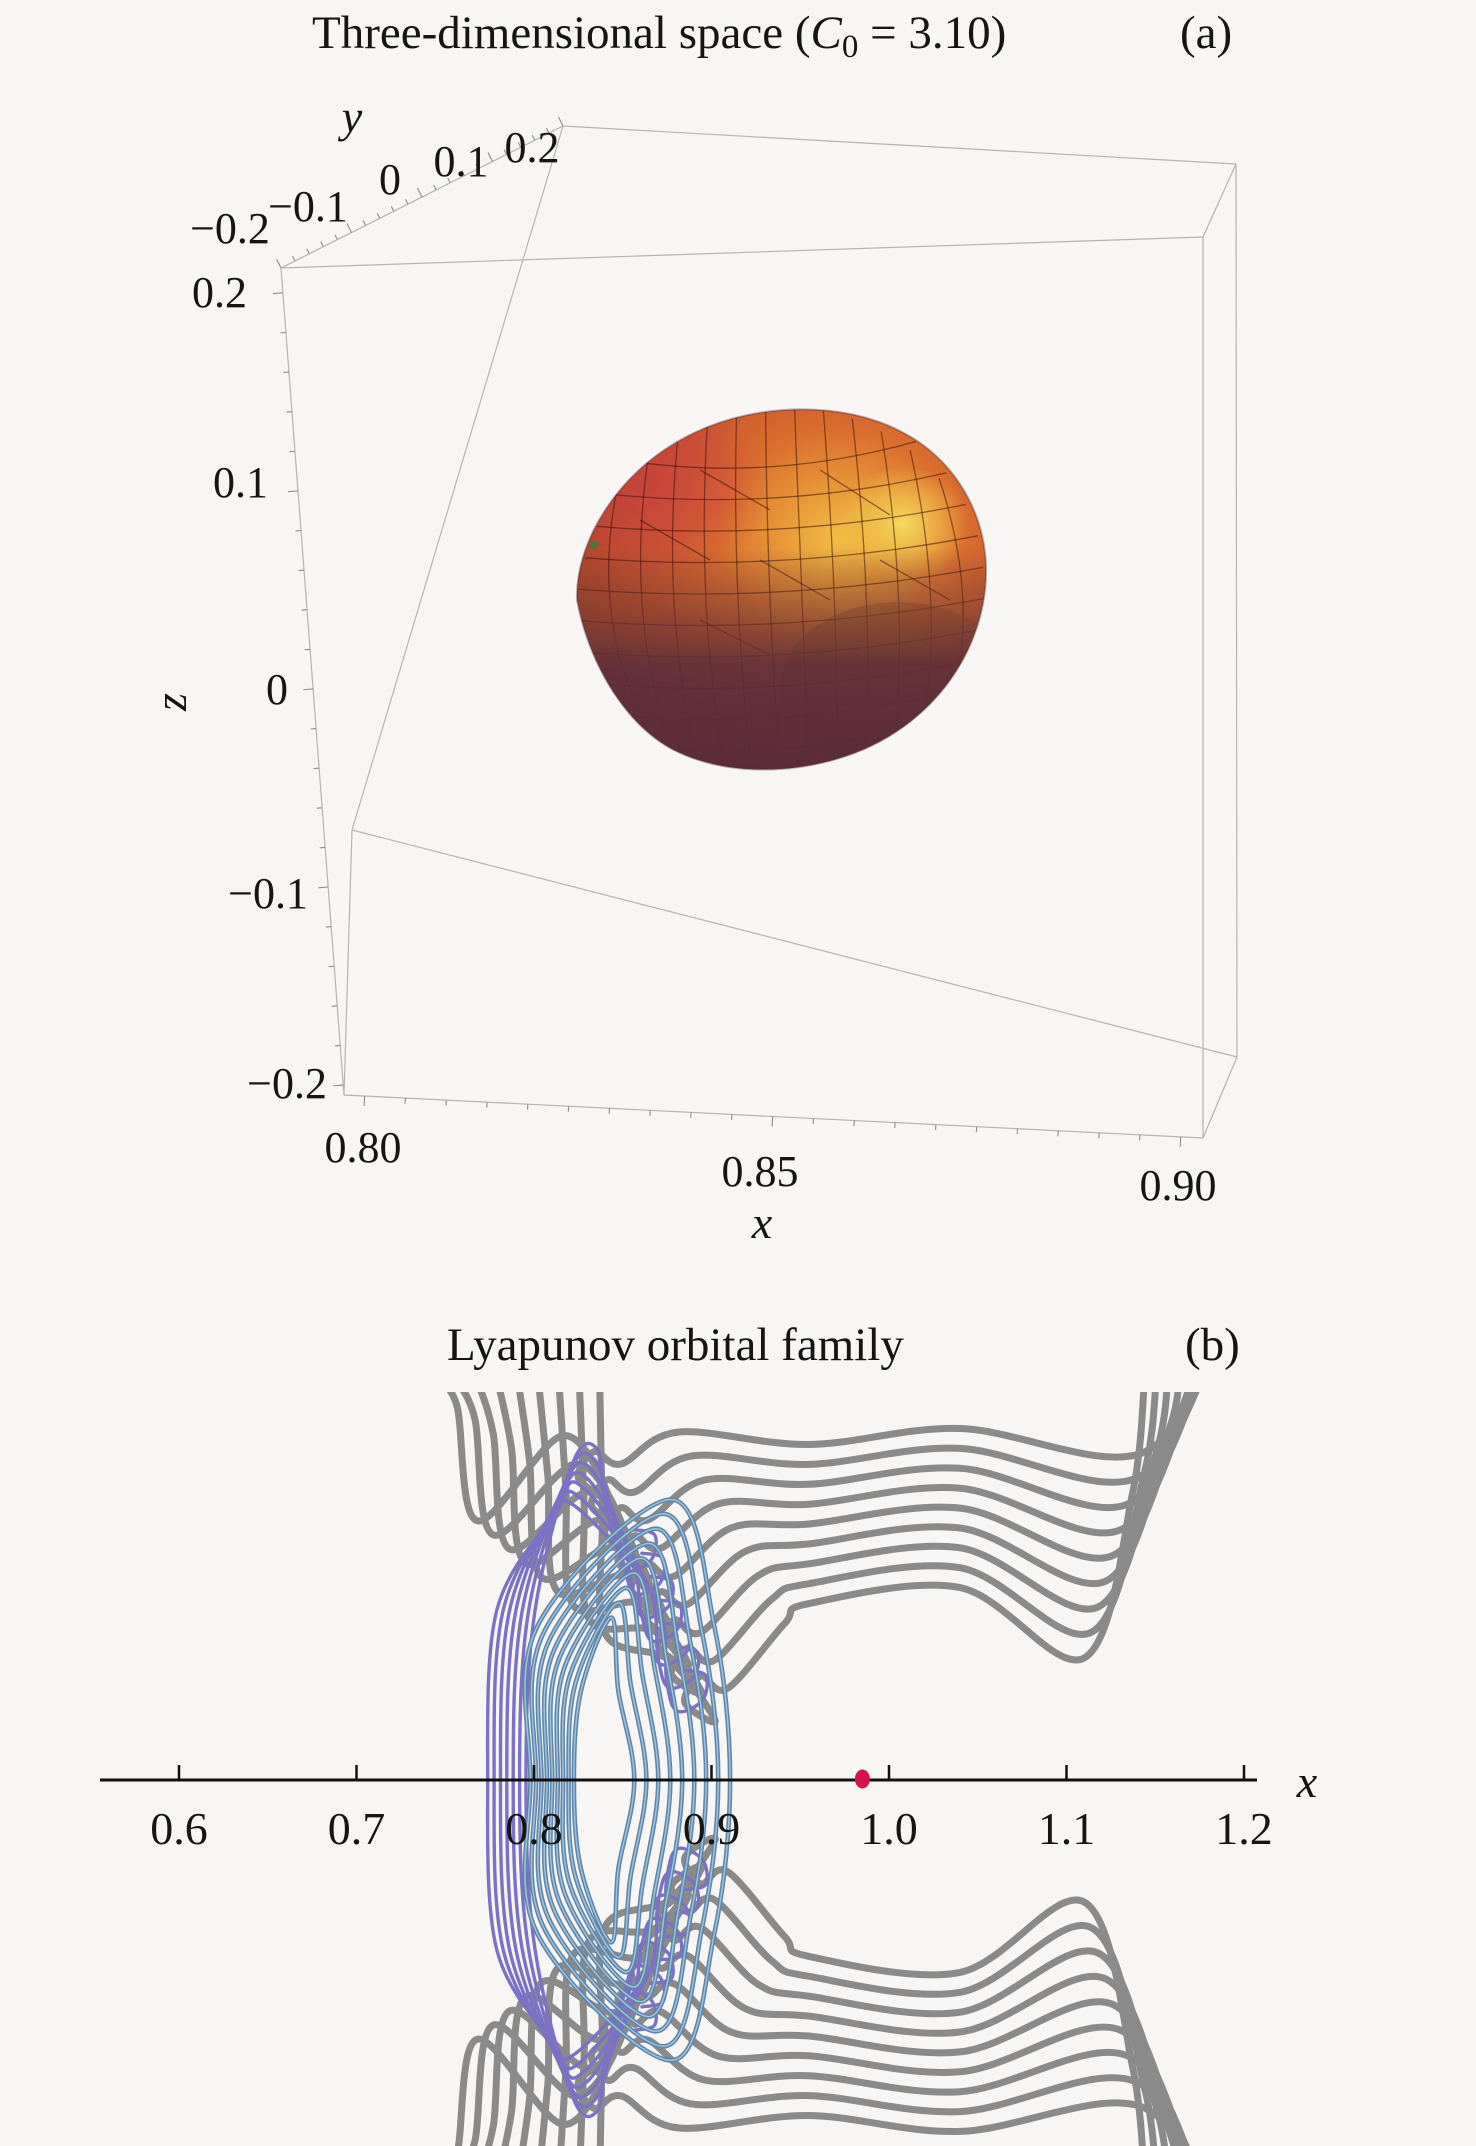 The image size is (1476, 2146). What do you see at coordinates (219, 292) in the screenshot?
I see `z-tick-label: 0.2` at bounding box center [219, 292].